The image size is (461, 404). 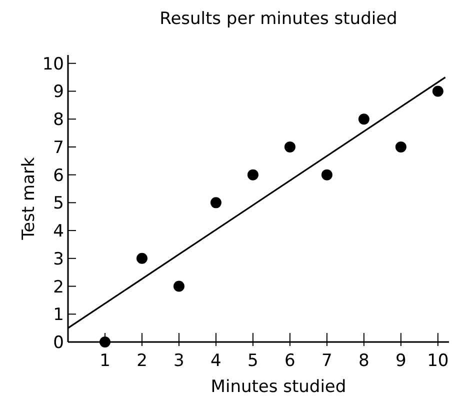 What do you see at coordinates (53, 64) in the screenshot?
I see `y-tick-label: 10` at bounding box center [53, 64].